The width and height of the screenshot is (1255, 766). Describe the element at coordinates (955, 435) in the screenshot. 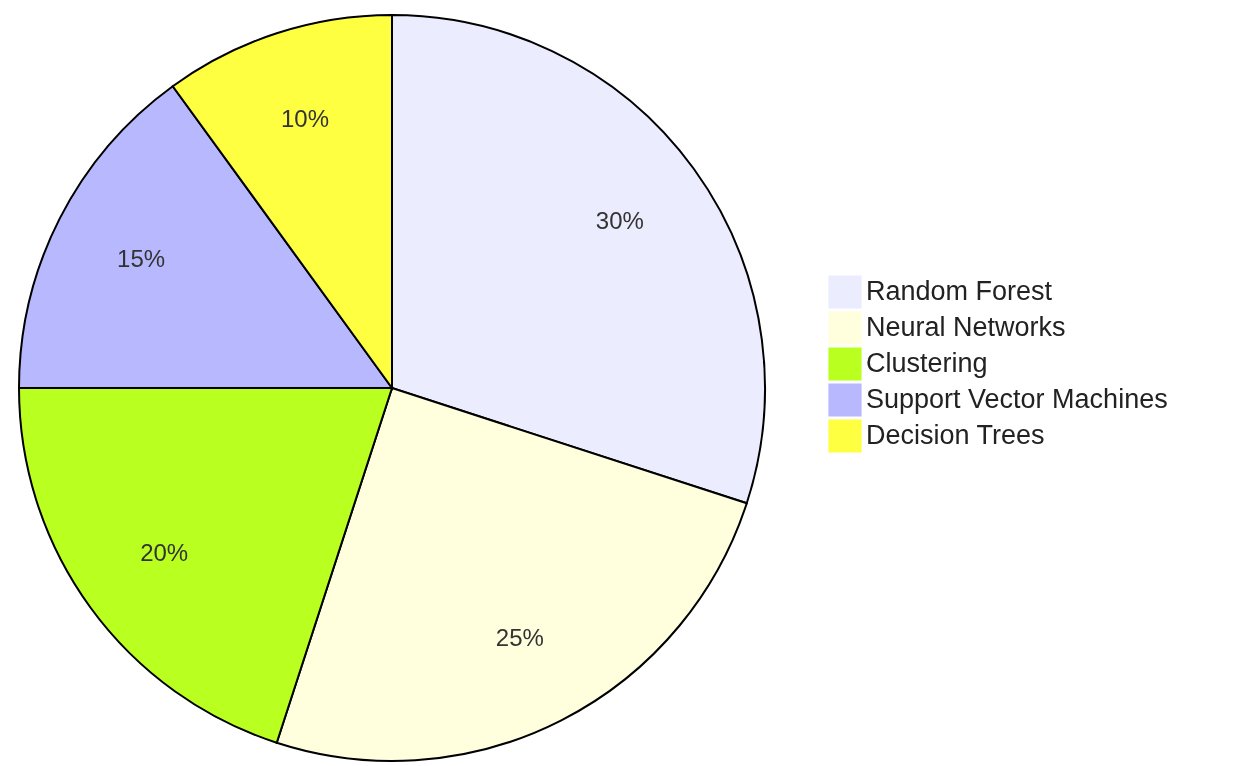

I see `legend-label: Decision Trees` at that location.